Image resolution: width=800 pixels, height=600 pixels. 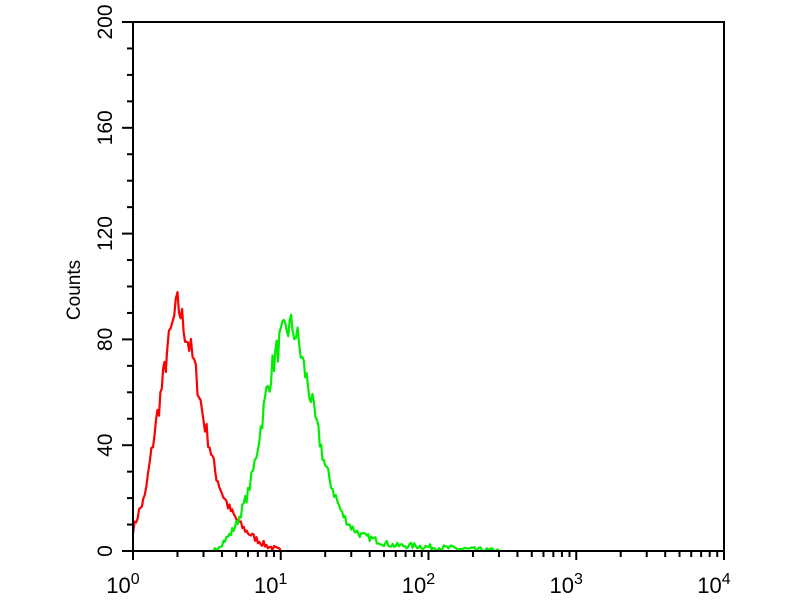 I want to click on y-tick-label: 80, so click(x=105, y=339).